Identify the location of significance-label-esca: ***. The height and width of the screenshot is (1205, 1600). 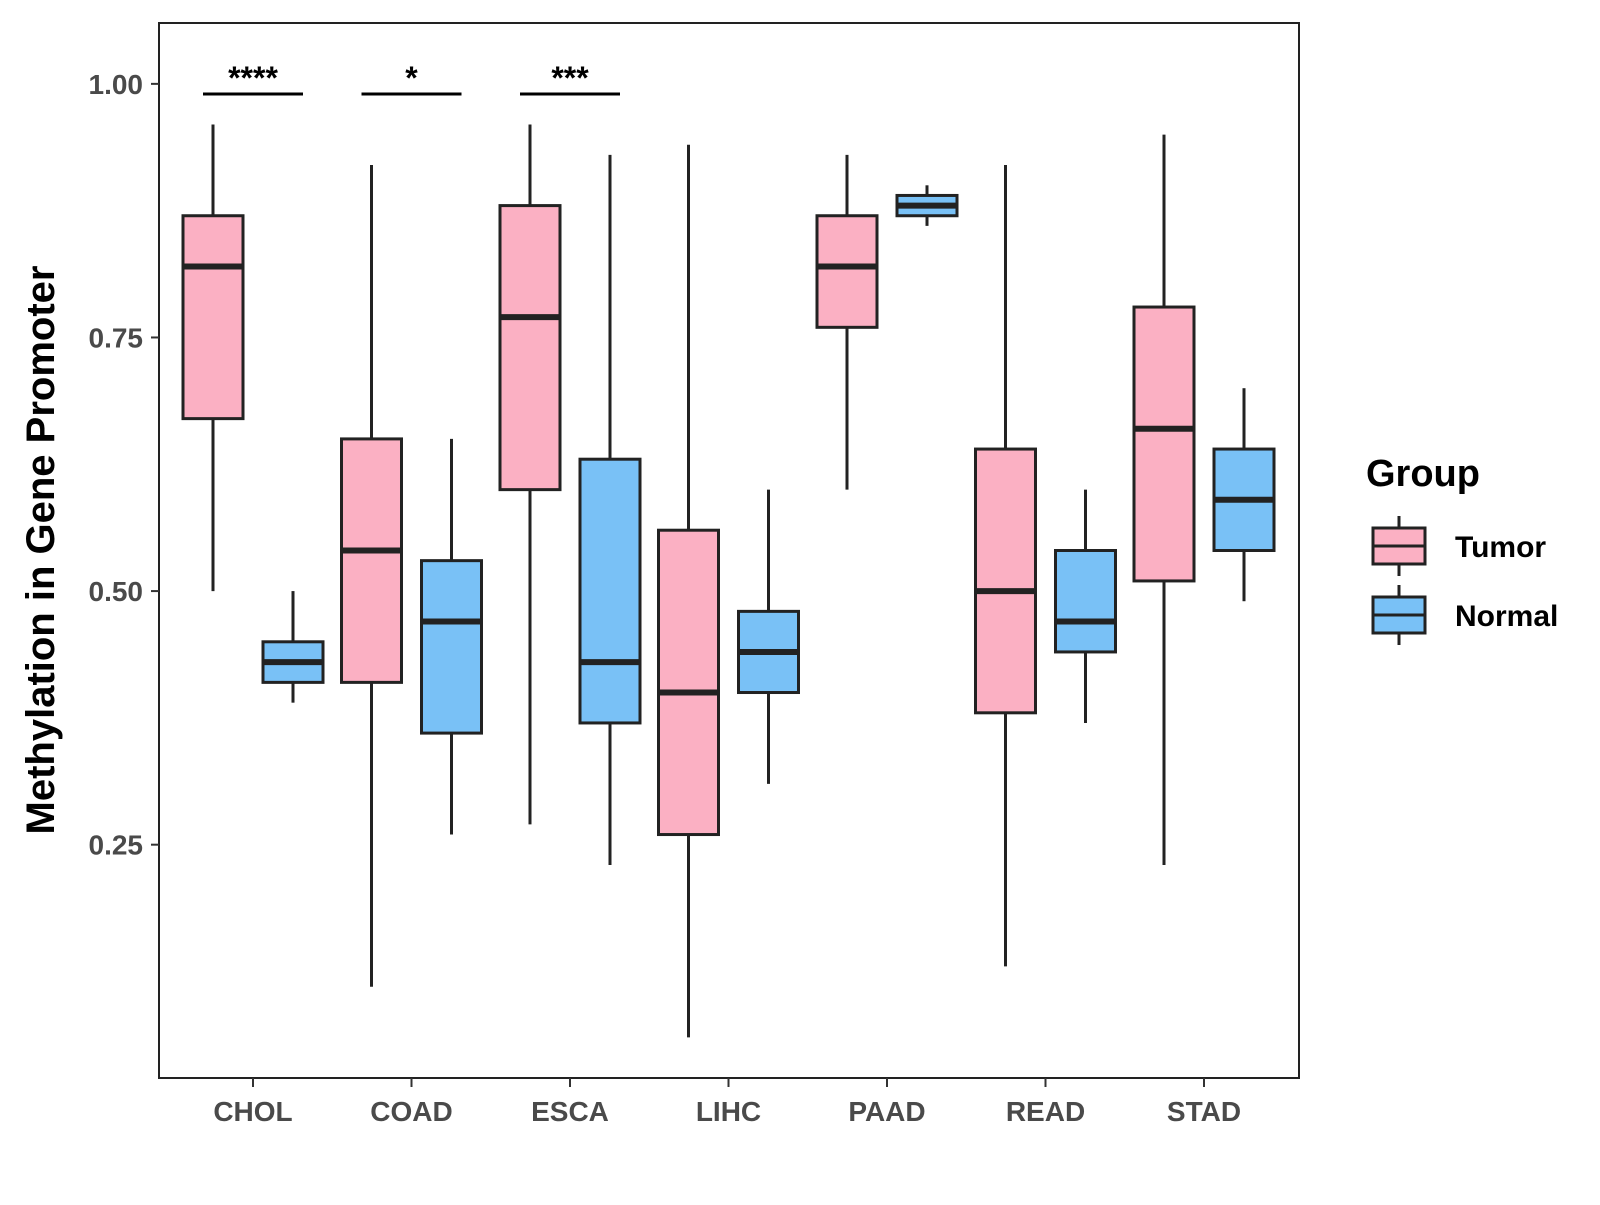
(570, 78).